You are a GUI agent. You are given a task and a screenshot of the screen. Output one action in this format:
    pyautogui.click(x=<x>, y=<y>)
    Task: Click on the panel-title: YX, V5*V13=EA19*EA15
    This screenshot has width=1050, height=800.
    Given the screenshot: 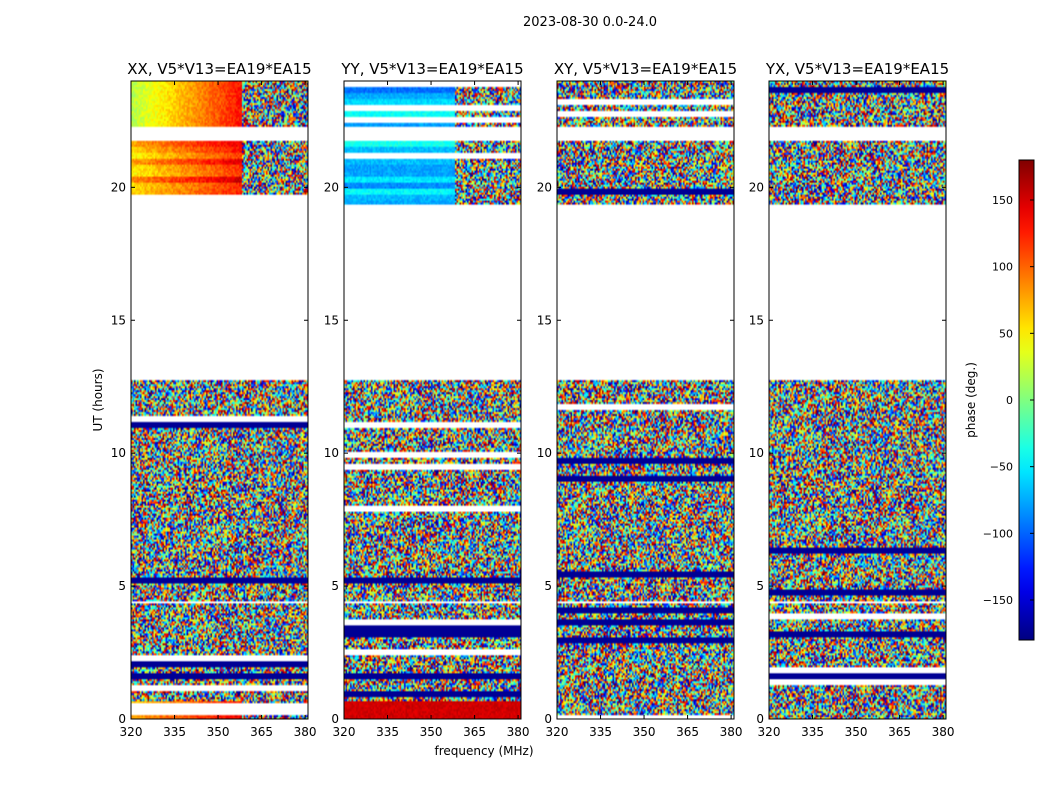 What is the action you would take?
    pyautogui.click(x=857, y=69)
    